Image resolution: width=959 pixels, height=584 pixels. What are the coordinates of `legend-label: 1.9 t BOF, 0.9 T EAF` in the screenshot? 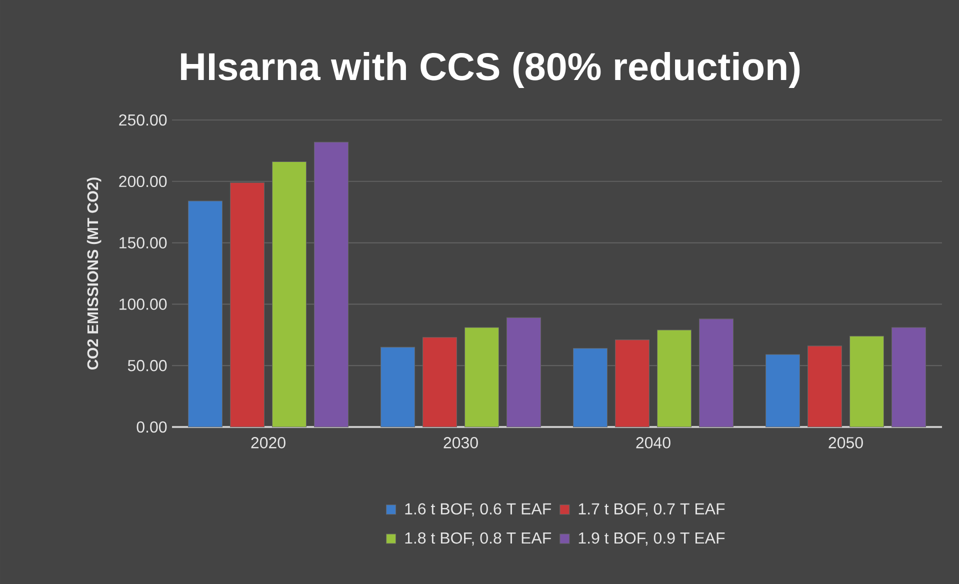 It's located at (651, 539).